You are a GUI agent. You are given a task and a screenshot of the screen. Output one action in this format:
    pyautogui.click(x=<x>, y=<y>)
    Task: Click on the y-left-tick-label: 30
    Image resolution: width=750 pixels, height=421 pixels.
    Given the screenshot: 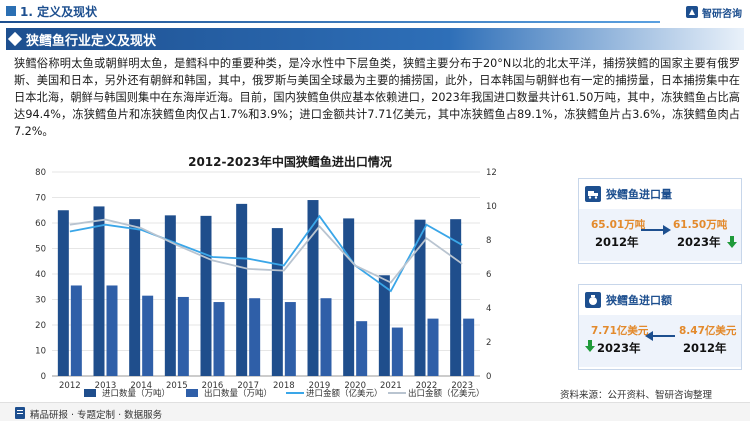 What is the action you would take?
    pyautogui.click(x=40, y=301)
    